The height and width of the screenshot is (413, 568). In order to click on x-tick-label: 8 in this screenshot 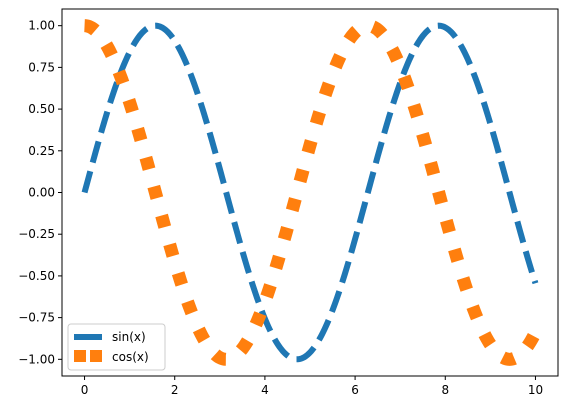, I will do `click(445, 390)`.